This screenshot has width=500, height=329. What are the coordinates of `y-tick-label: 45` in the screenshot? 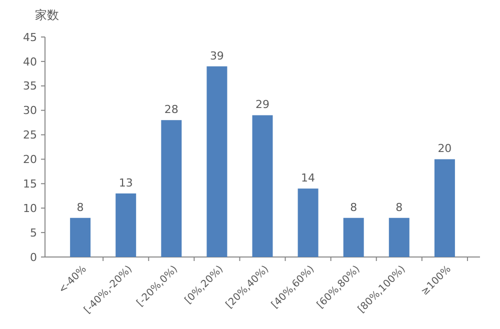 It's located at (30, 37).